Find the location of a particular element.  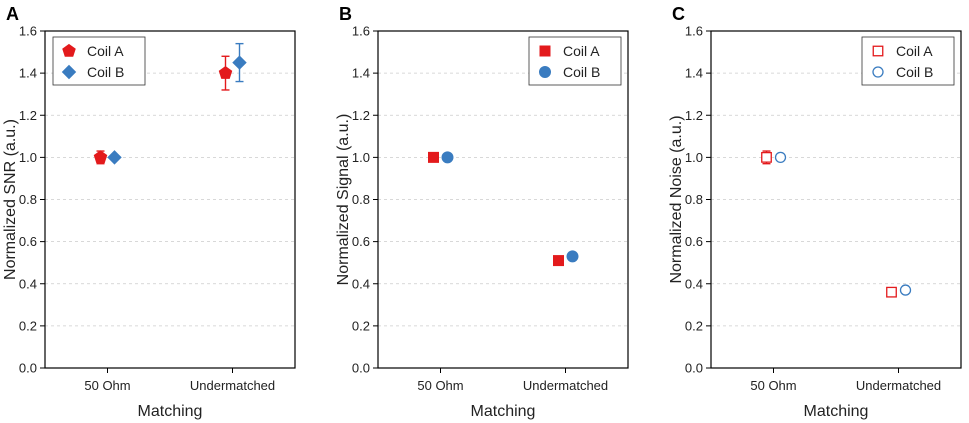

panel-b-legend-label-coil-b: Coil B is located at coordinates (581, 72).